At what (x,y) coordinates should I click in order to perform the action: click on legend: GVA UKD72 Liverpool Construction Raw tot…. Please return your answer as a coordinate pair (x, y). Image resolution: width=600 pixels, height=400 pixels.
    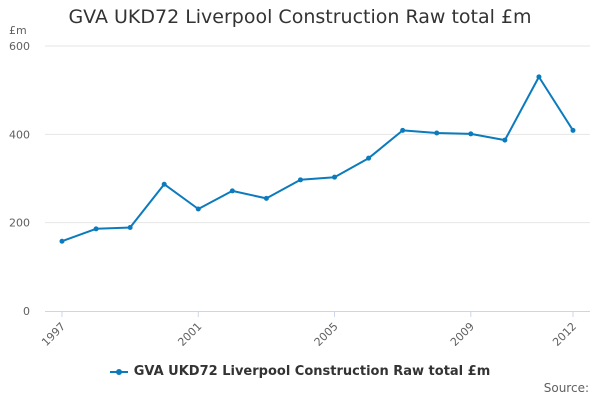
    Looking at the image, I should click on (300, 371).